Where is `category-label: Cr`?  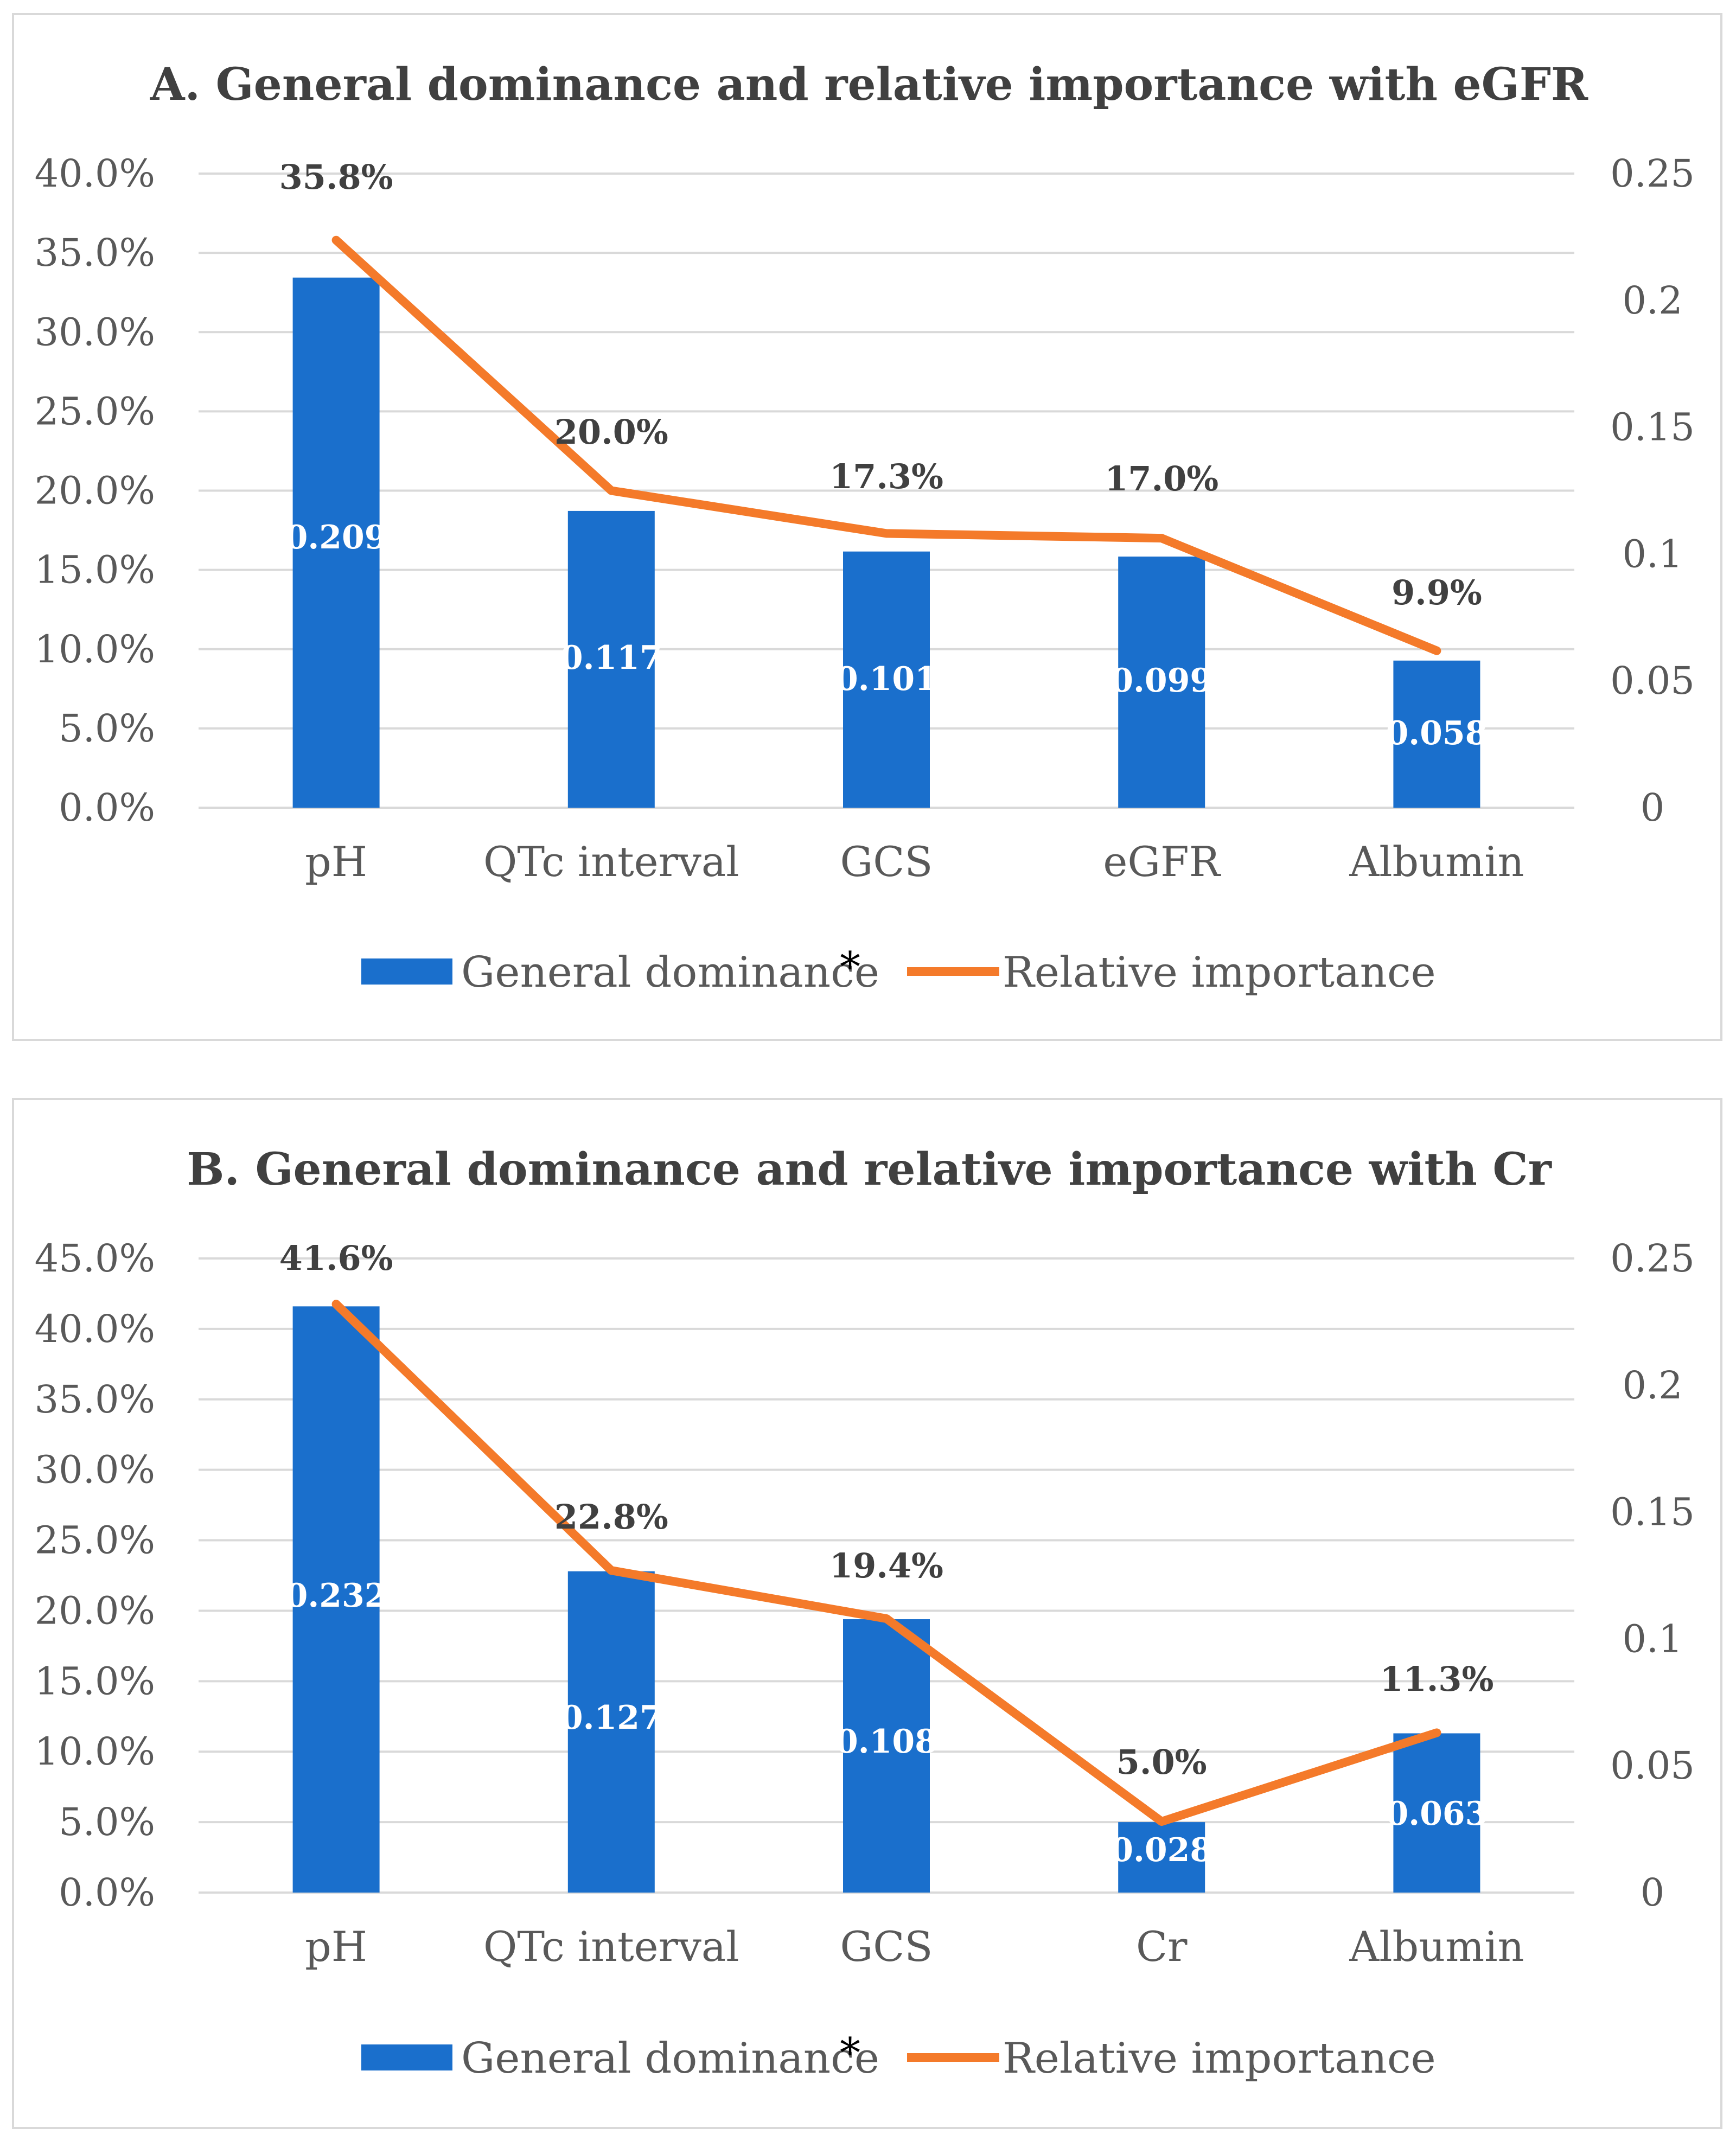
category-label: Cr is located at coordinates (1162, 1946).